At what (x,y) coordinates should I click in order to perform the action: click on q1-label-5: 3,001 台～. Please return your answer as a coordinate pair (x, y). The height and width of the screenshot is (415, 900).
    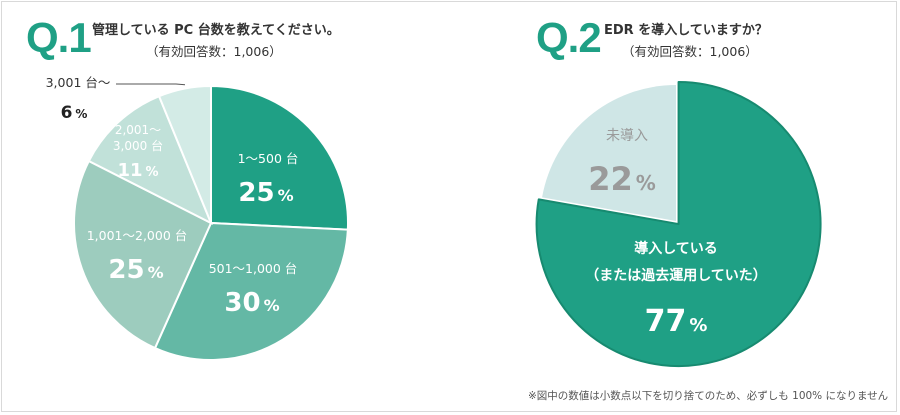
    Looking at the image, I should click on (78, 82).